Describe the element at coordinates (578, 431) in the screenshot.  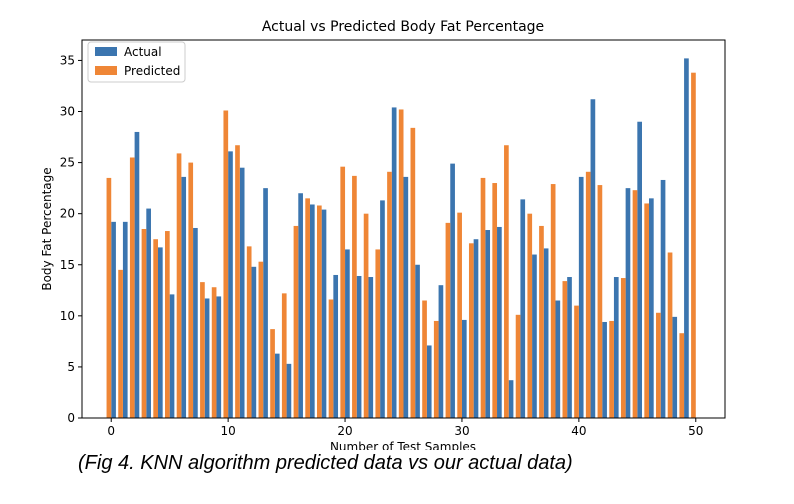
I see `x-tick-label: 40` at that location.